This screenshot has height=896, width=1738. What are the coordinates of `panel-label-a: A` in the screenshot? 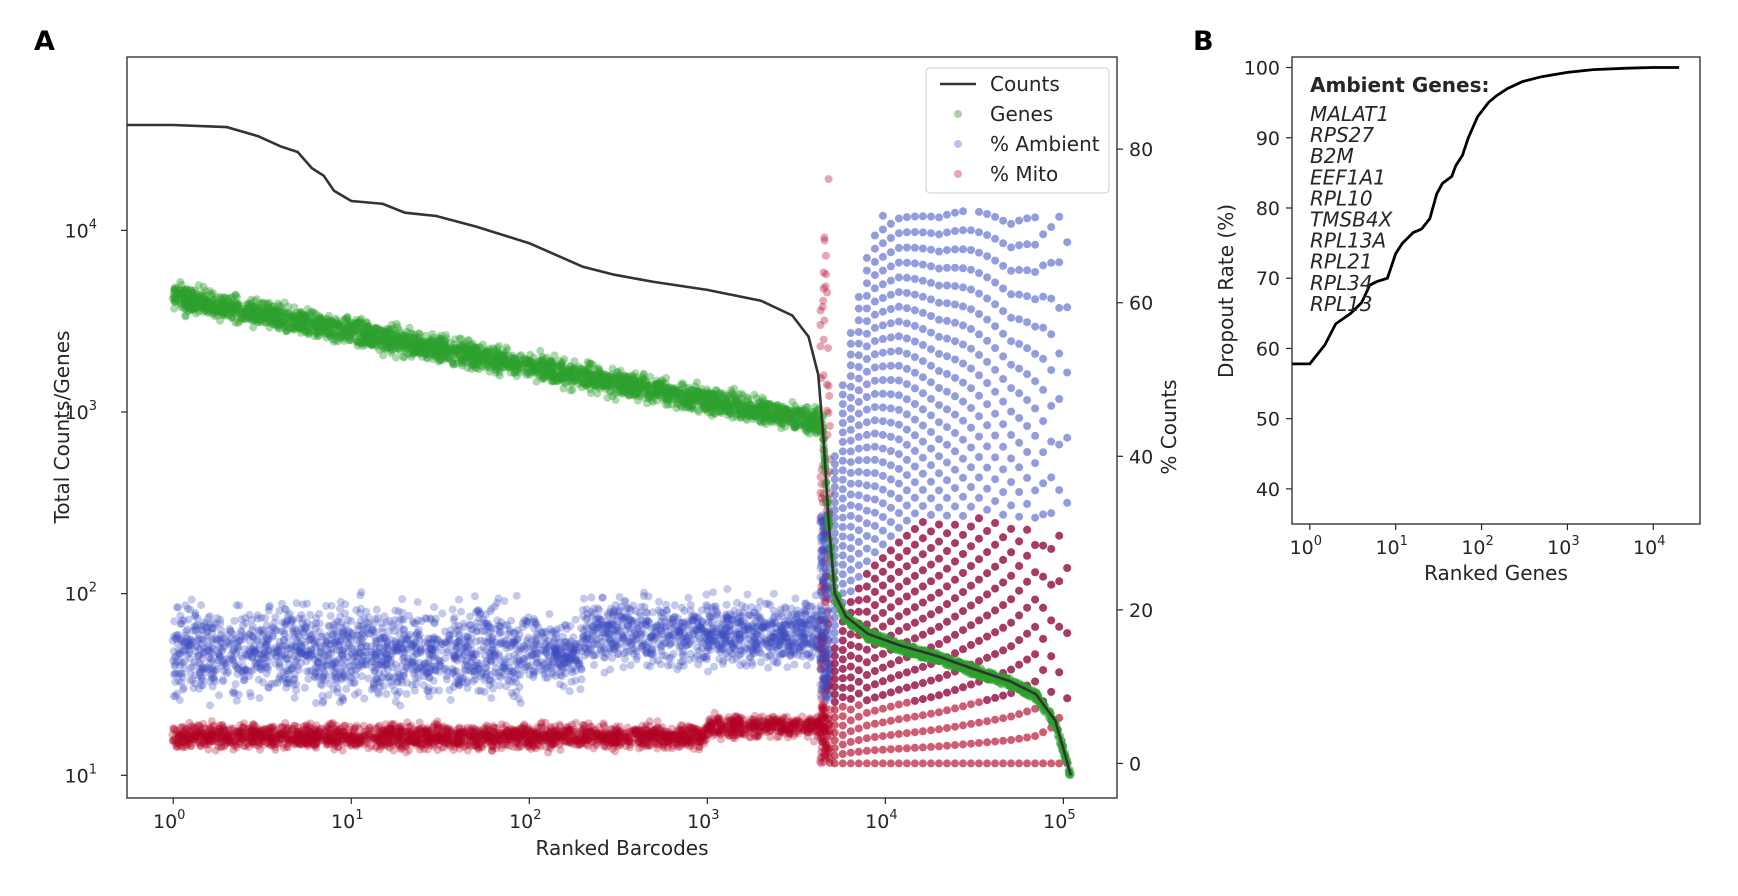 It's located at (44, 41).